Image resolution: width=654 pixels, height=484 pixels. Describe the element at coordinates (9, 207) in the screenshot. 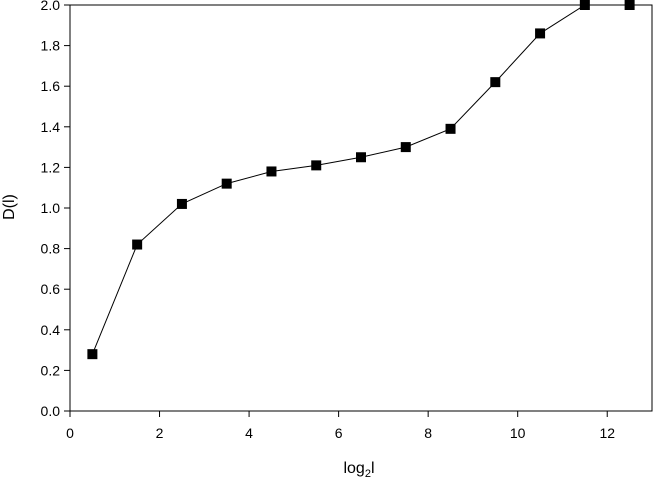

I see `y-axis-label: D(l)` at that location.